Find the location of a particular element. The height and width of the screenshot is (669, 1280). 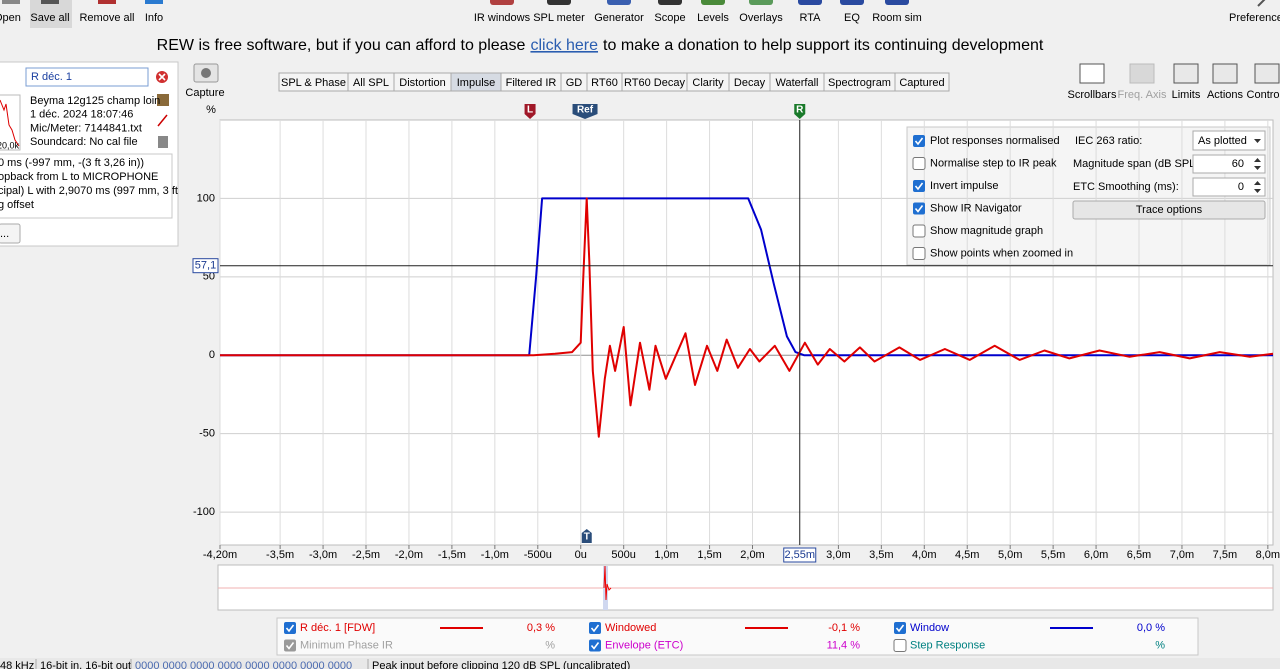

view-tab-label: Filtered IR is located at coordinates (531, 83).